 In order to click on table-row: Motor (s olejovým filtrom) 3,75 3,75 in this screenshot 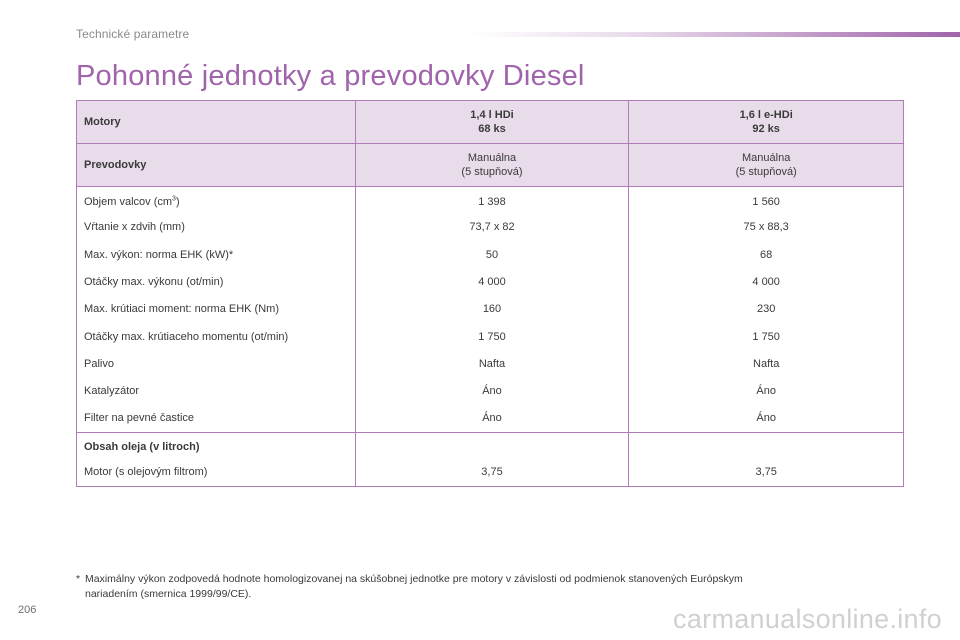, I will do `click(490, 473)`.